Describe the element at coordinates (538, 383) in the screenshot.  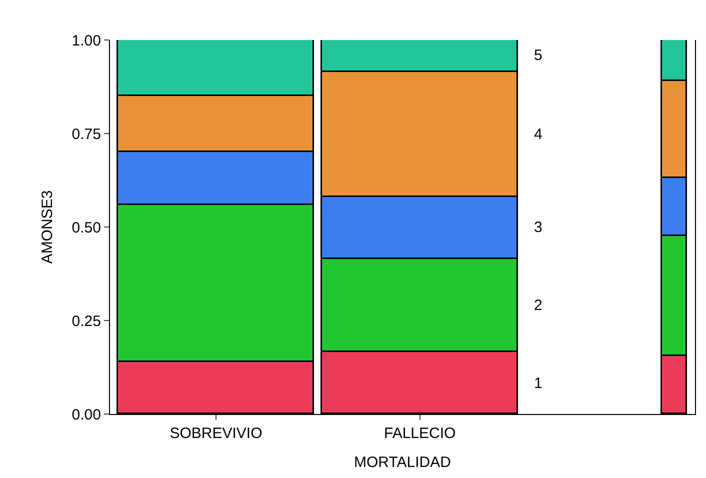
I see `series-label: 1` at that location.